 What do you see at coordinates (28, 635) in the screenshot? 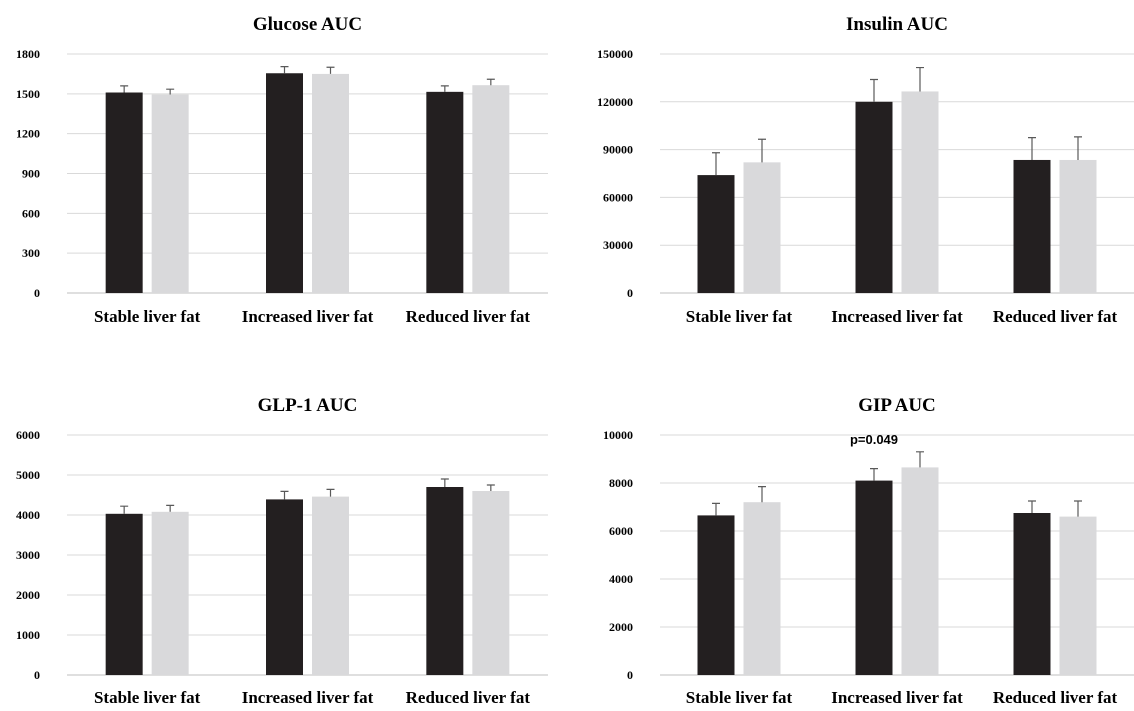
I see `y-tick-label: 1000` at bounding box center [28, 635].